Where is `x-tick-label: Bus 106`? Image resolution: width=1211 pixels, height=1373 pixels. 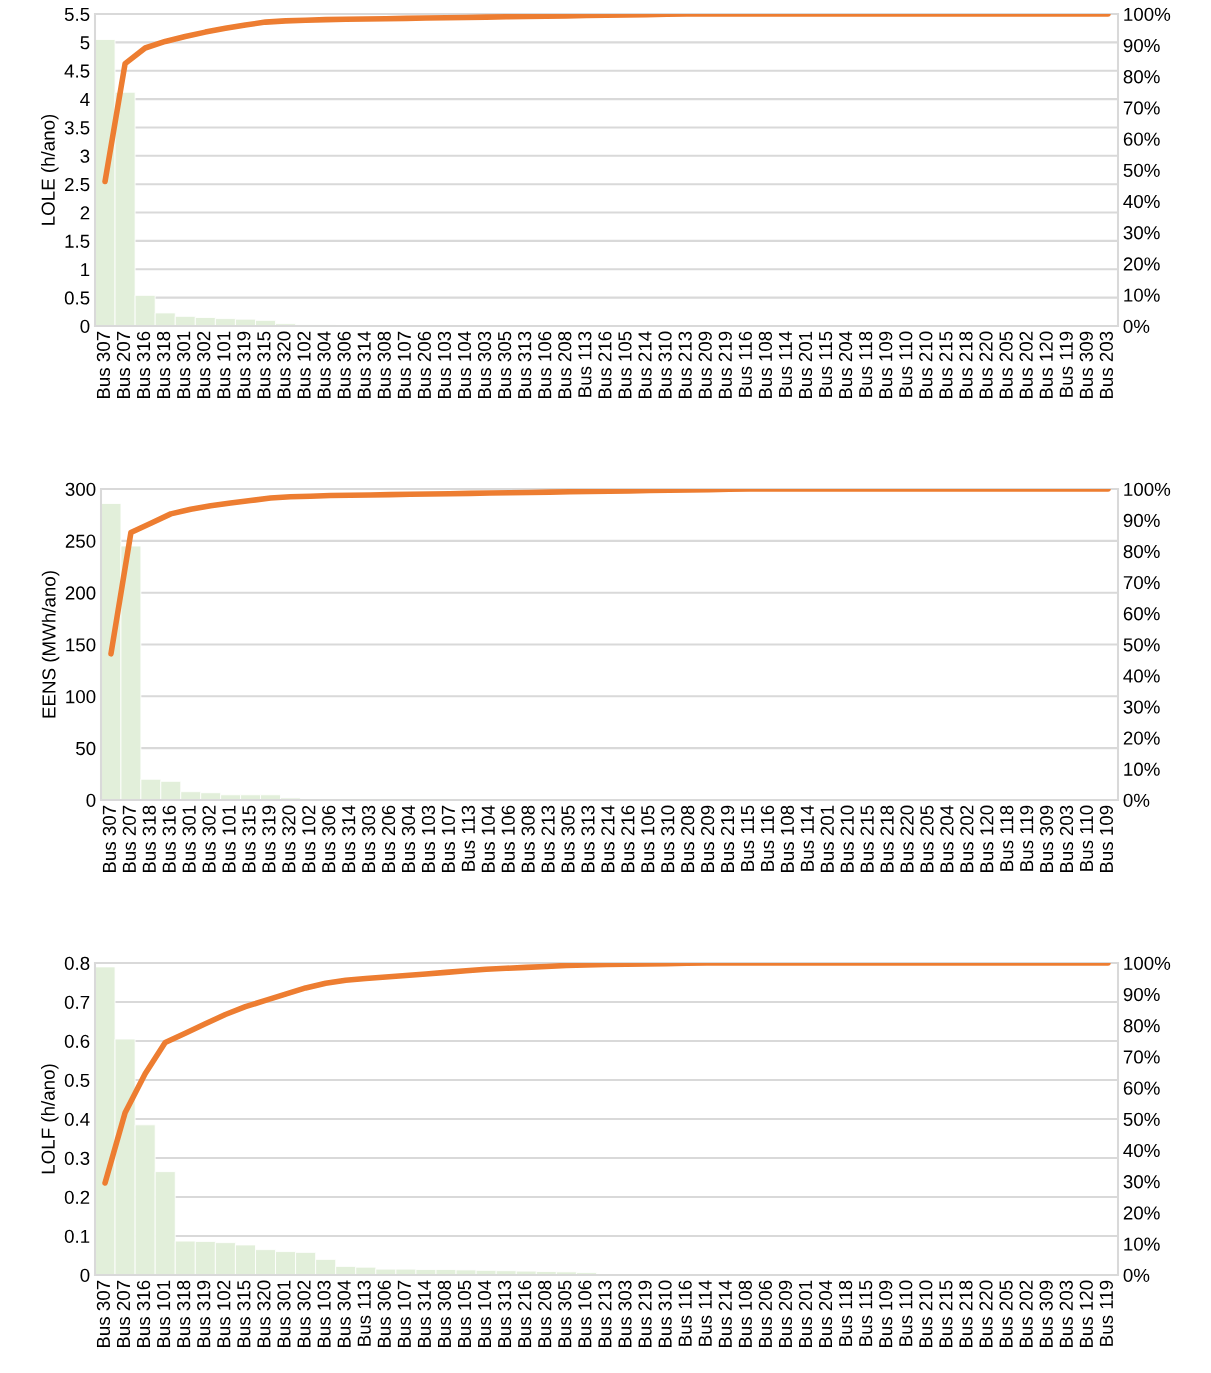 x-tick-label: Bus 106 is located at coordinates (585, 1314).